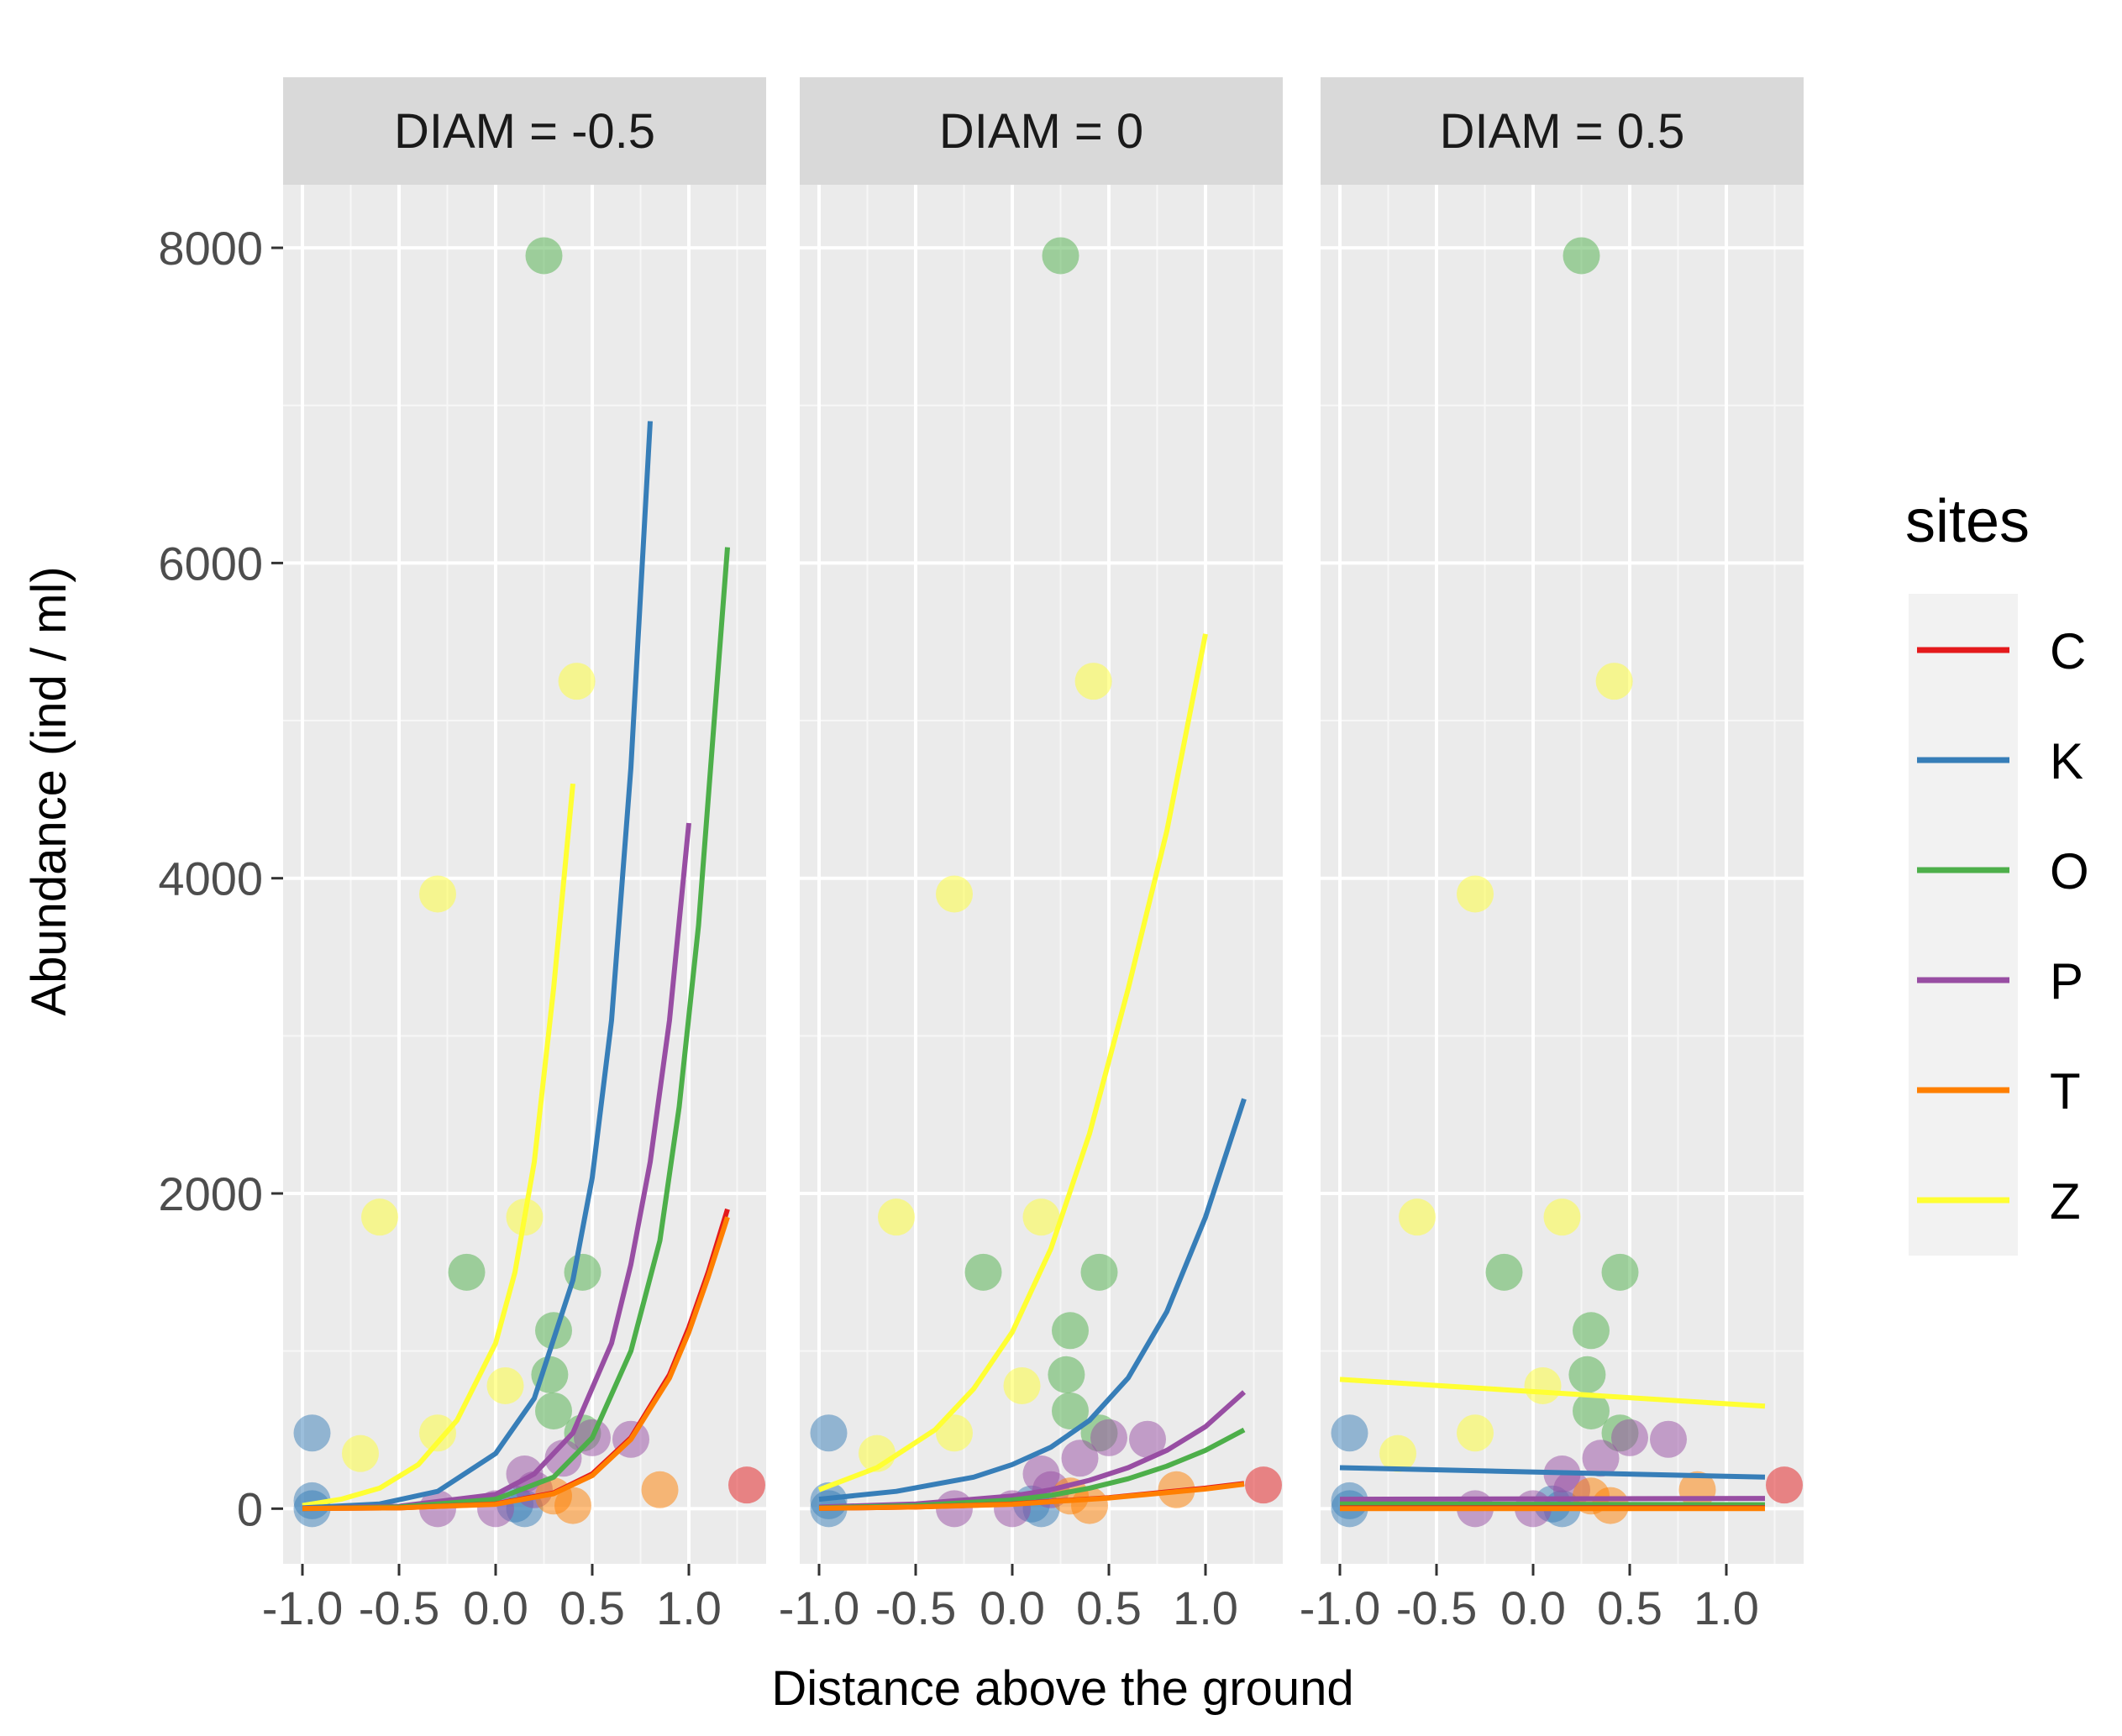  Describe the element at coordinates (1967, 521) in the screenshot. I see `legend-title: sites` at that location.